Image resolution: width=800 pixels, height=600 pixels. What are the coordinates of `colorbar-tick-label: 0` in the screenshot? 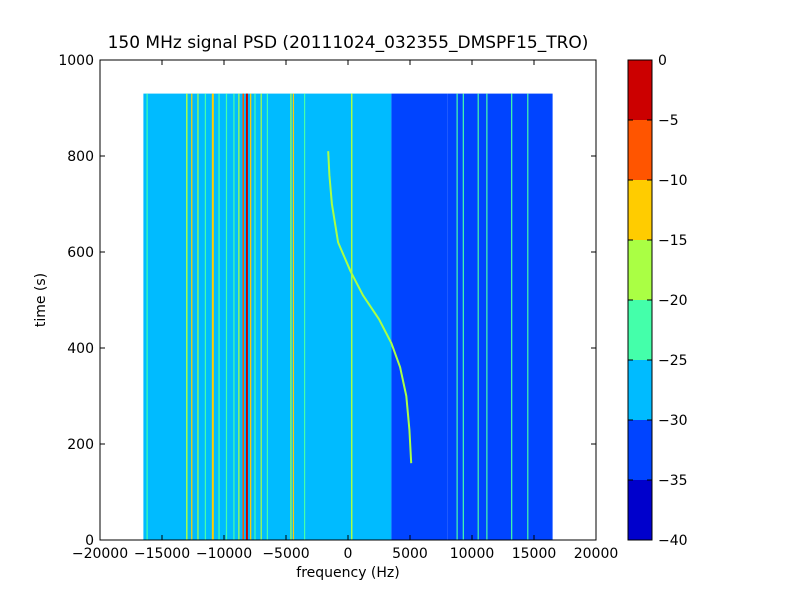 It's located at (662, 61).